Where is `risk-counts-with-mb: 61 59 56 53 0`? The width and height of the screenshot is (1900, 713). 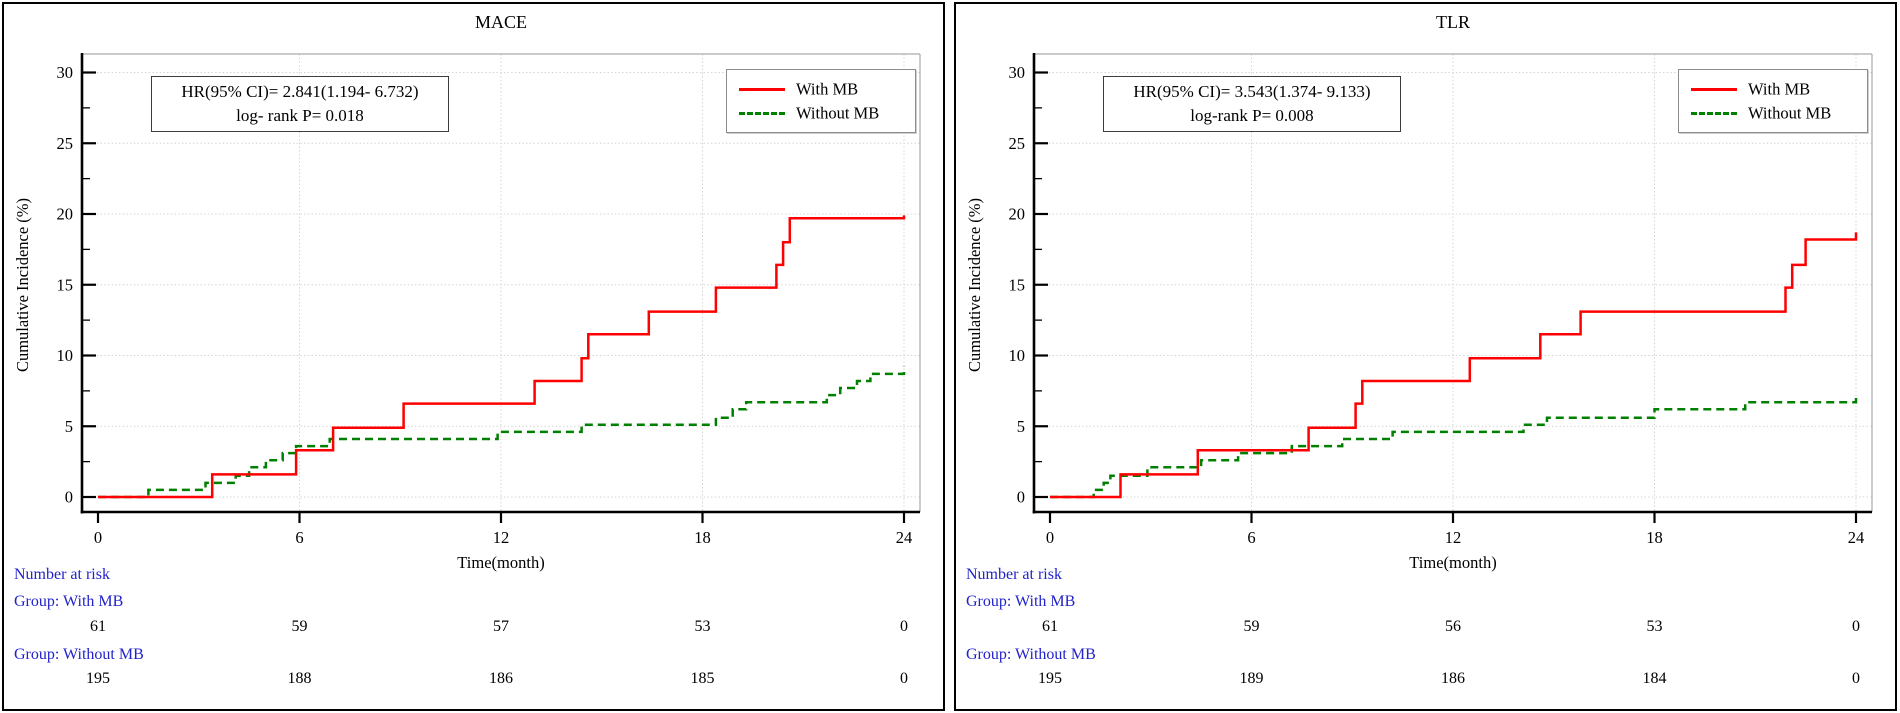 risk-counts-with-mb: 61 59 56 53 0 is located at coordinates (1425, 628).